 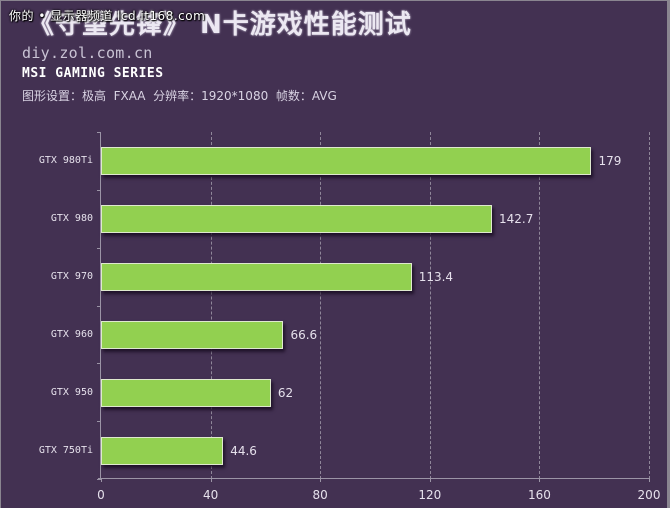 What do you see at coordinates (71, 277) in the screenshot?
I see `category-label: GTX 970` at bounding box center [71, 277].